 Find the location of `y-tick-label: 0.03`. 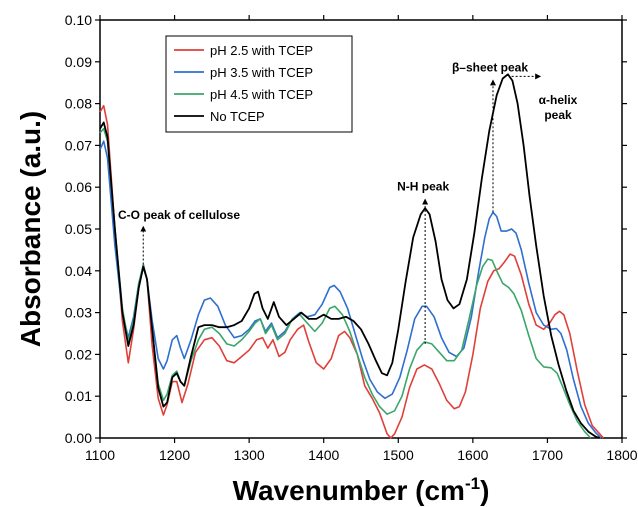

y-tick-label: 0.03 is located at coordinates (78, 313).